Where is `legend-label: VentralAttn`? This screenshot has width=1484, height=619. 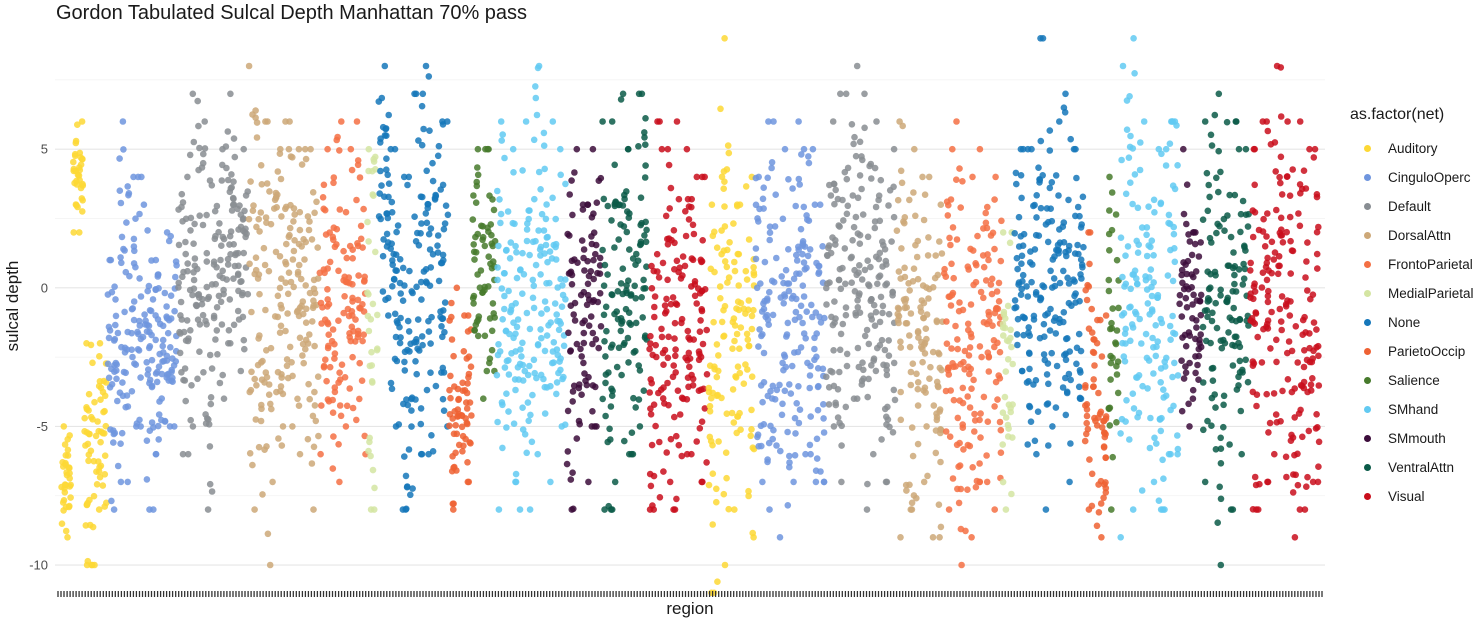 legend-label: VentralAttn is located at coordinates (1421, 467).